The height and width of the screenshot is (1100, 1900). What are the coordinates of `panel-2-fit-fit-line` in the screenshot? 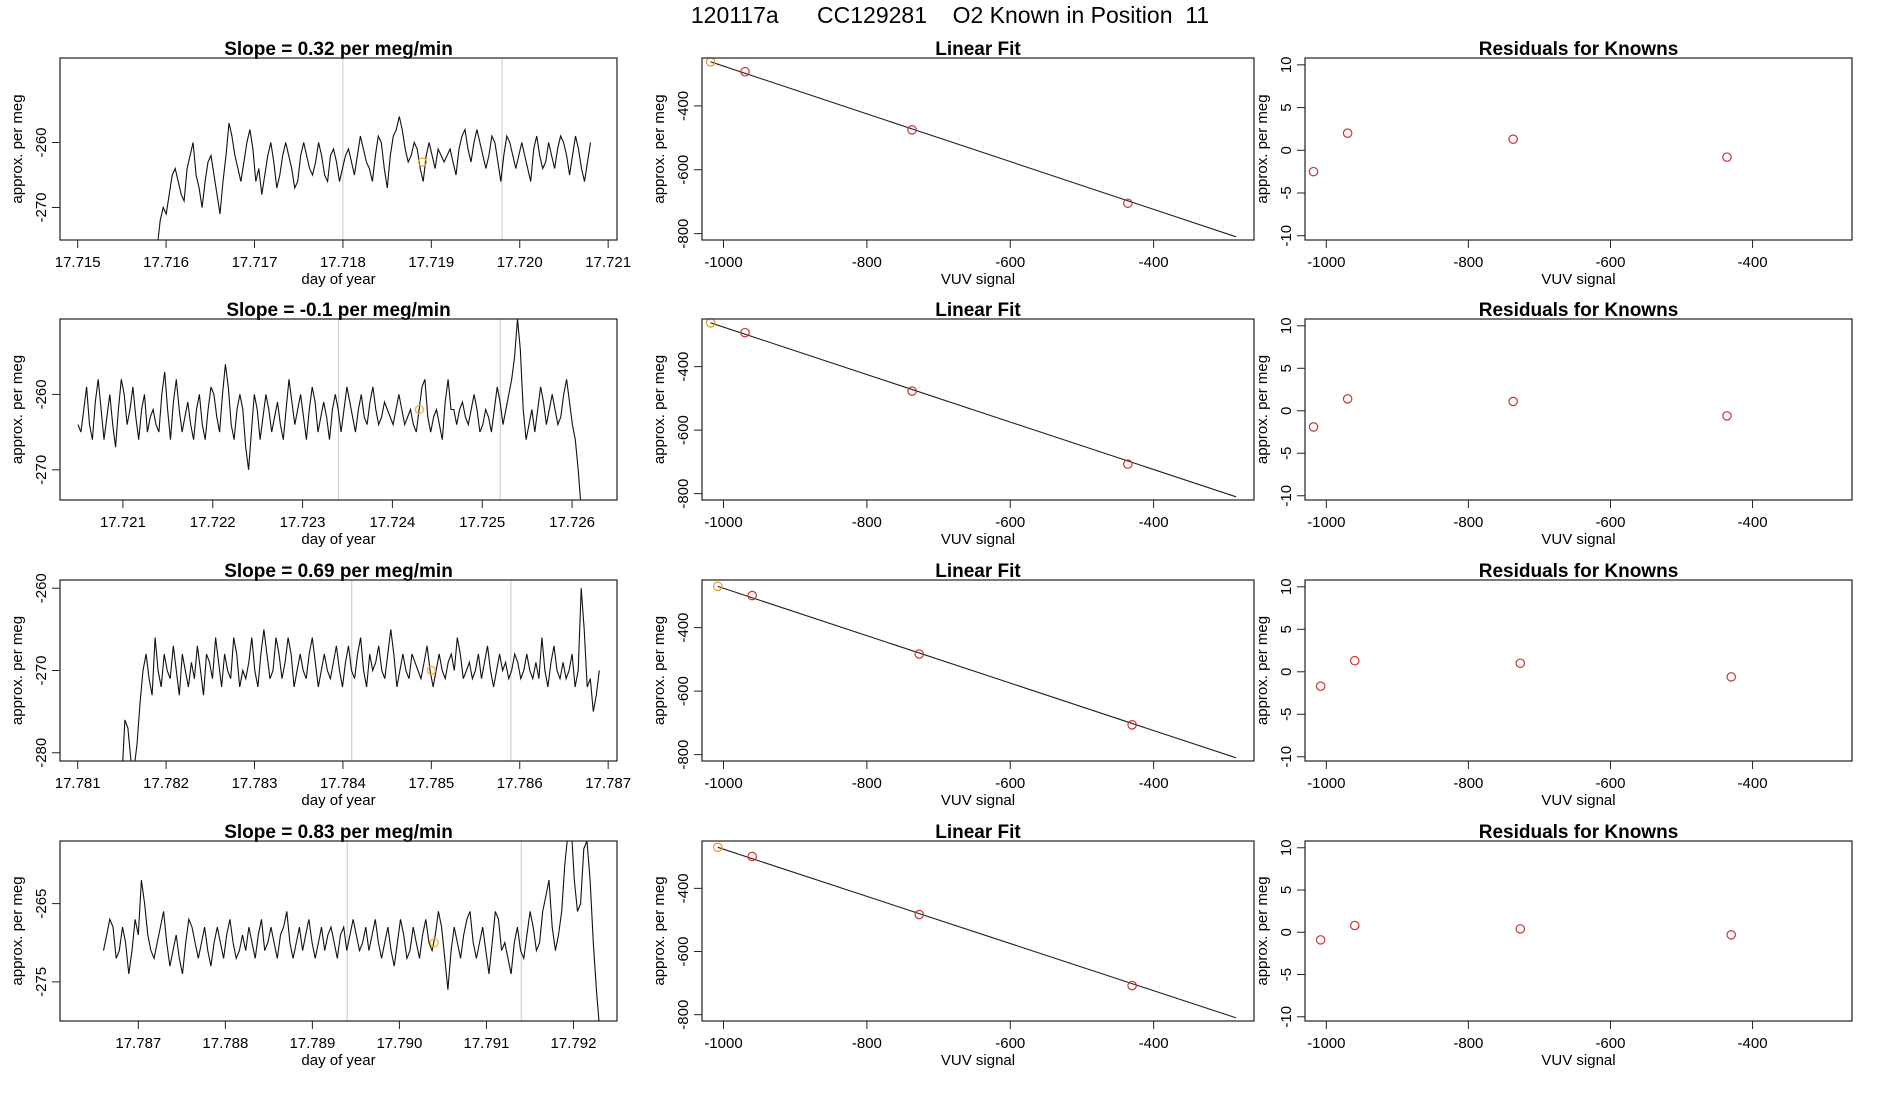 It's located at (973, 410).